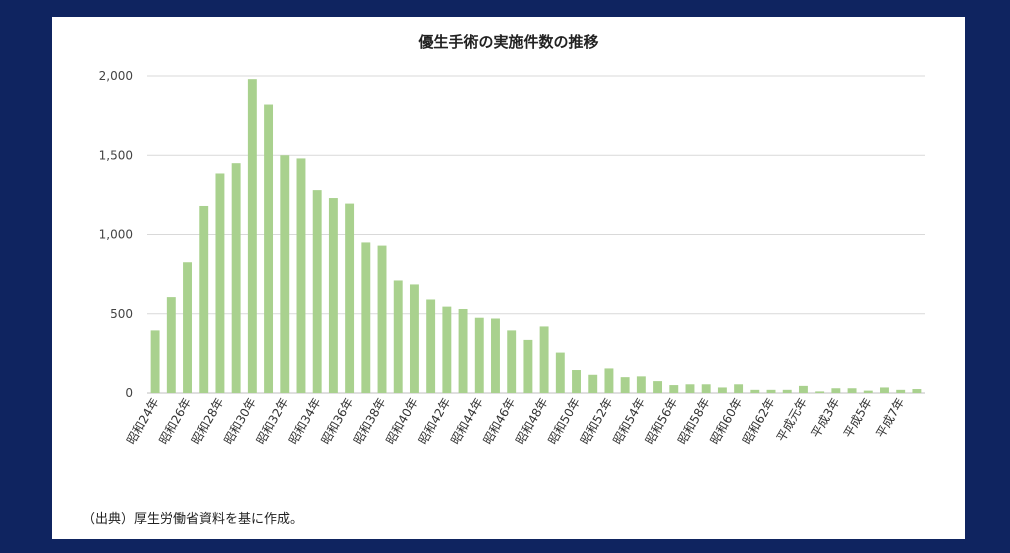 The image size is (1010, 553). I want to click on y-tick-label: 1,000, so click(116, 235).